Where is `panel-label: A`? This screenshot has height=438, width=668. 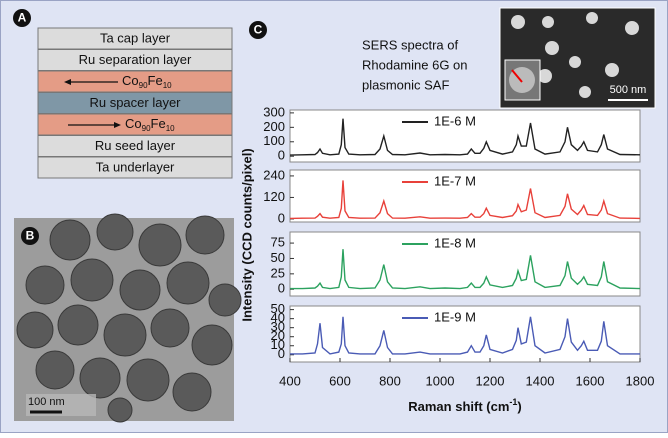 panel-label: A is located at coordinates (22, 18).